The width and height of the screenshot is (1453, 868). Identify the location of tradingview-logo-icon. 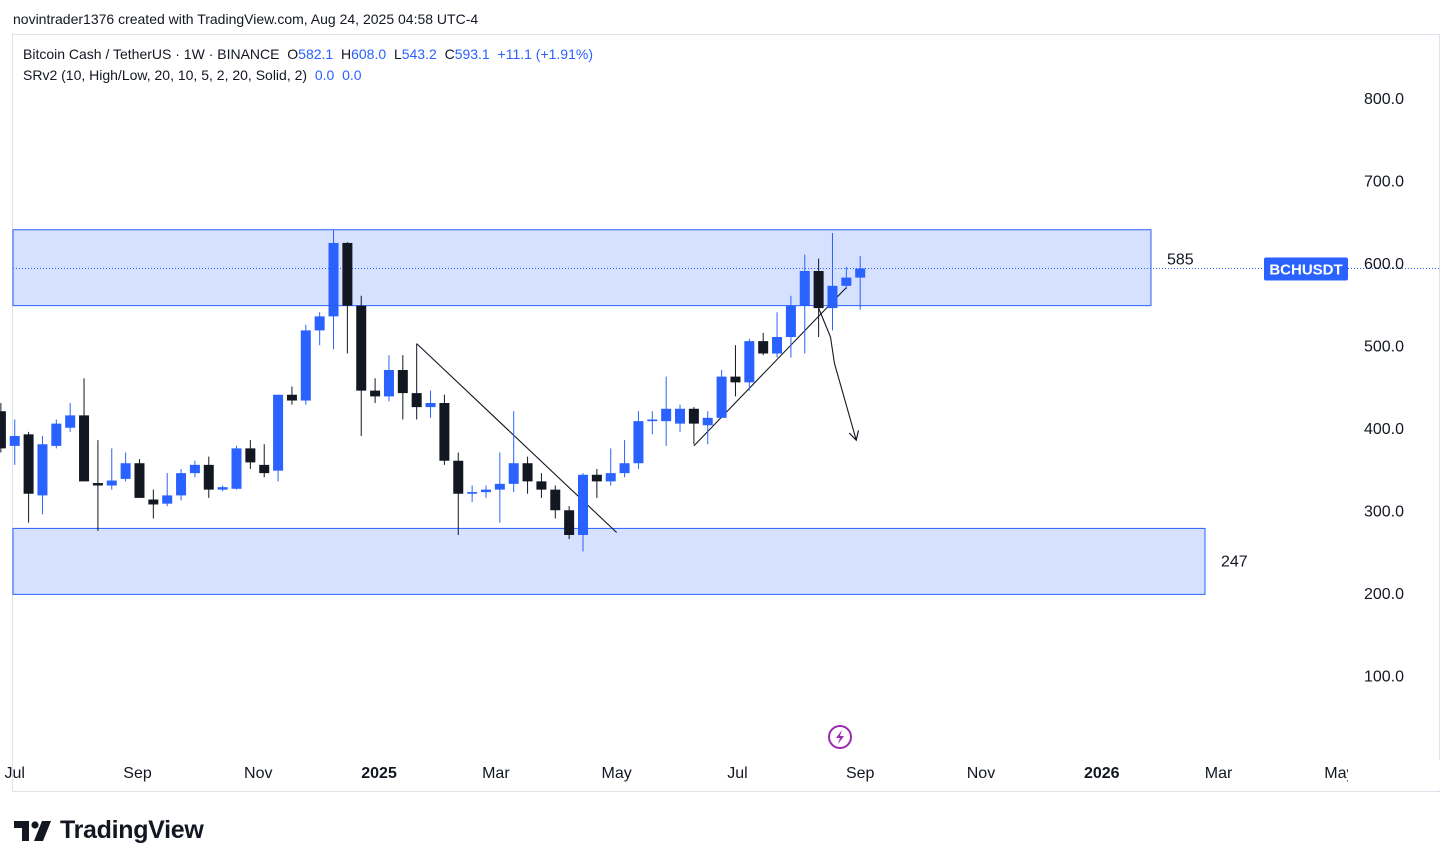
(32, 830).